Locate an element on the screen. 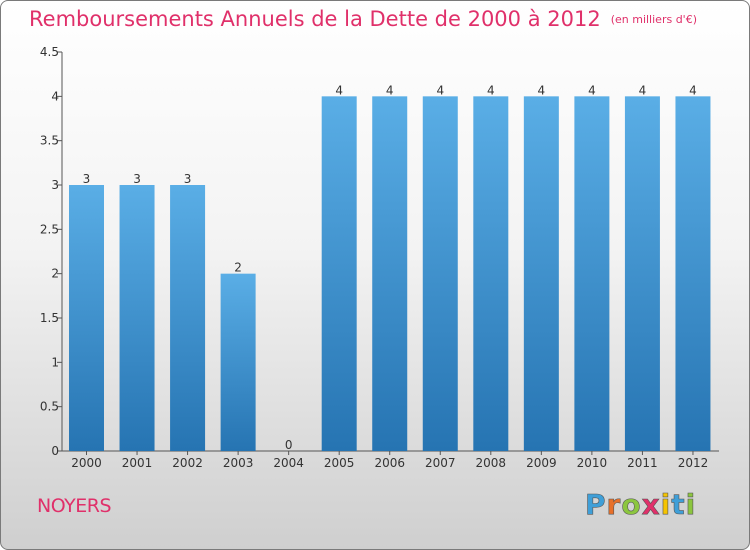 The width and height of the screenshot is (750, 550). y-tick-label: 3 is located at coordinates (55, 185).